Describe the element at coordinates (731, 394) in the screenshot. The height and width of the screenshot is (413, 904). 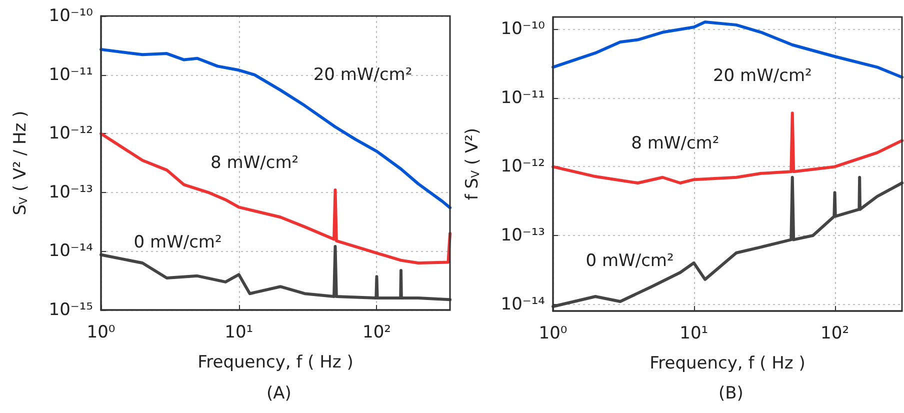
I see `text: (B)` at that location.